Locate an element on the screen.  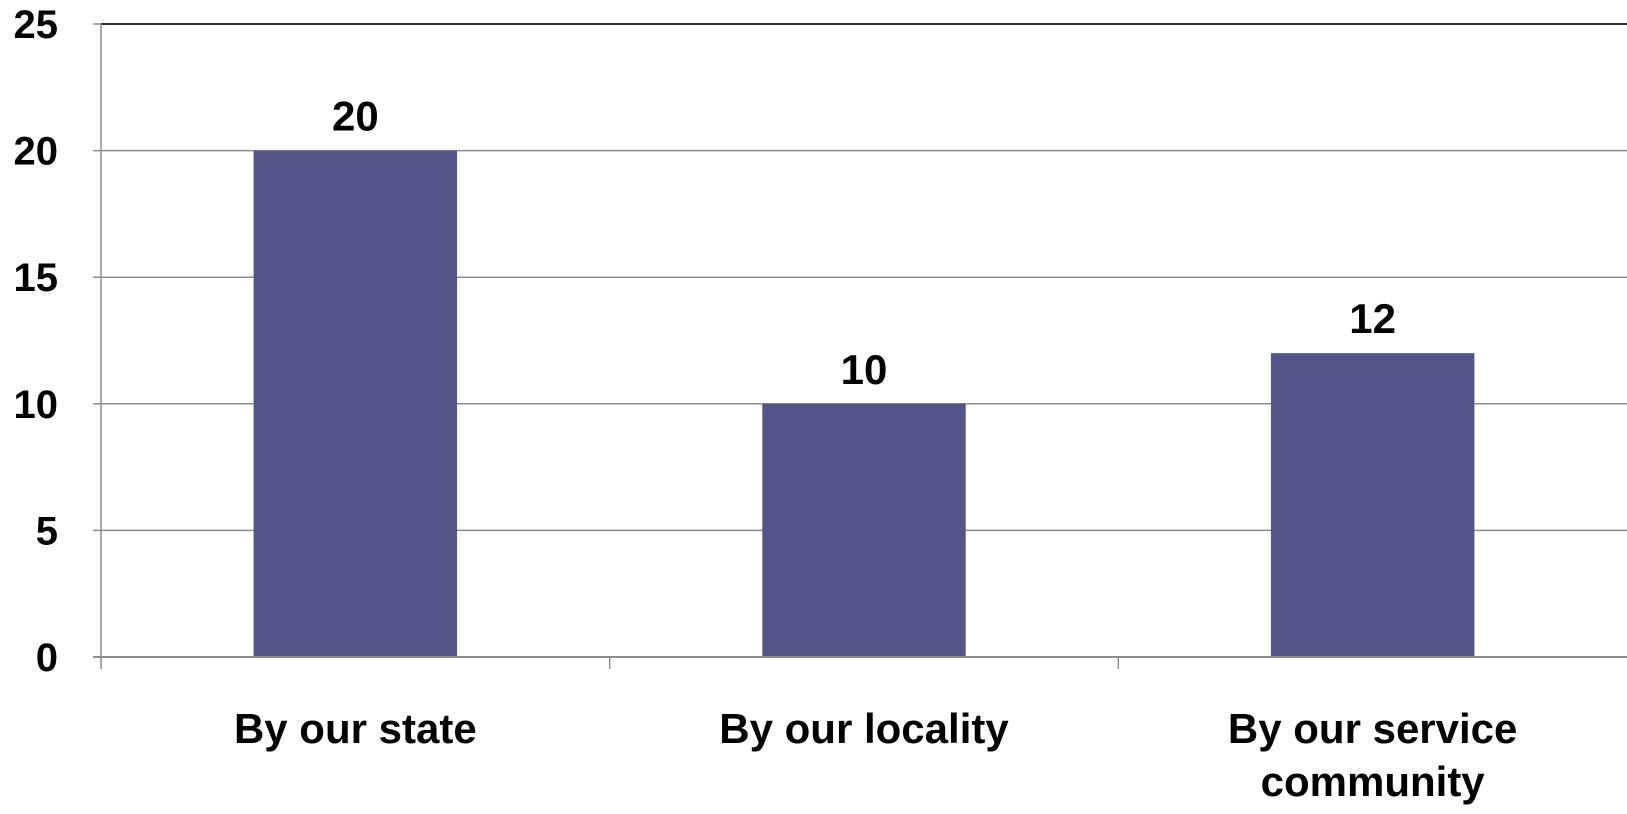
y-tick-label: 10 is located at coordinates (36, 405).